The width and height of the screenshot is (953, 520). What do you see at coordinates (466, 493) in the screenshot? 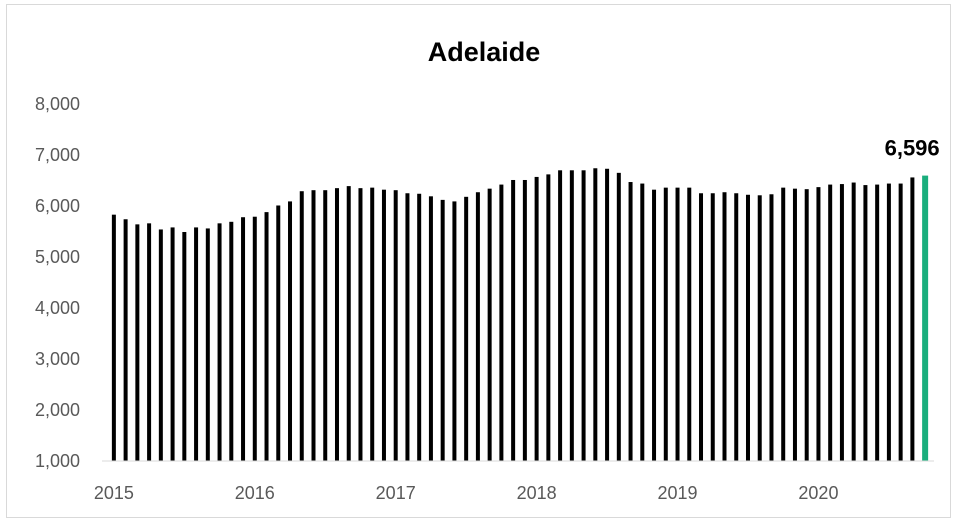
I see `x-axis-ticks: 2015 2016 2017 2018 2019 2020` at bounding box center [466, 493].